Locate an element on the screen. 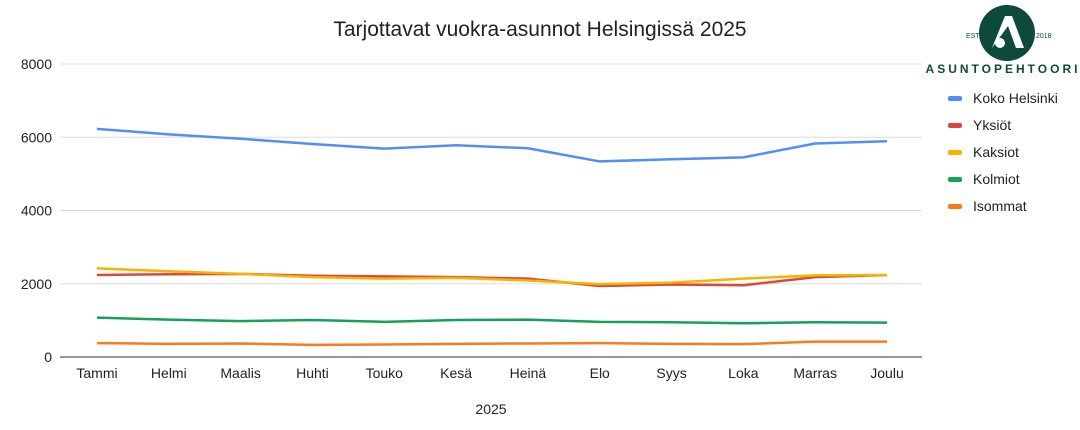 The width and height of the screenshot is (1080, 430). legend-label: Kaksiot is located at coordinates (996, 152).